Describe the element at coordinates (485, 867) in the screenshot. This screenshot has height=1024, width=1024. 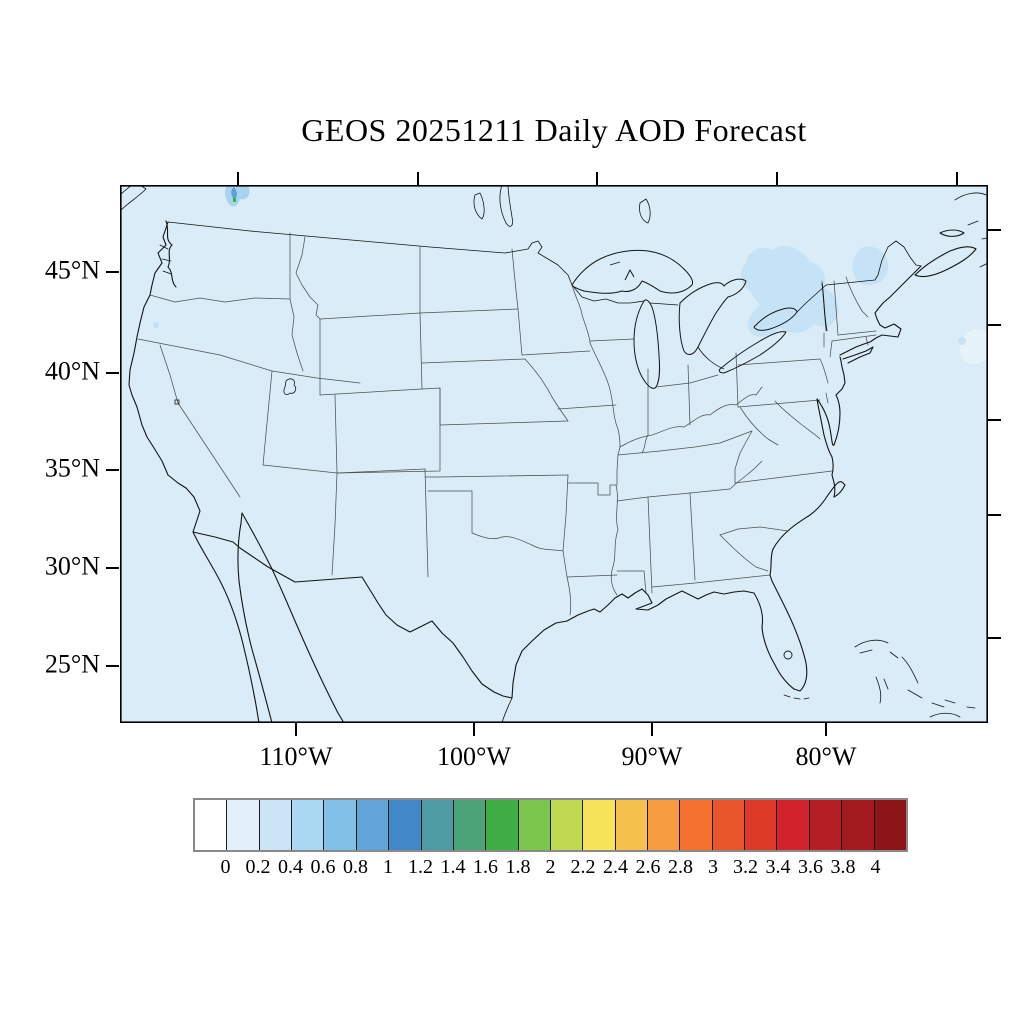
I see `colorbar-tick-label: 1.6` at that location.